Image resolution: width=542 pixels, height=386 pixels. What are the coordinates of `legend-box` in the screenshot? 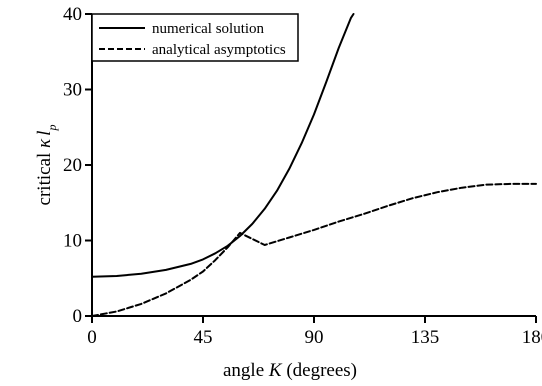 It's located at (195, 37).